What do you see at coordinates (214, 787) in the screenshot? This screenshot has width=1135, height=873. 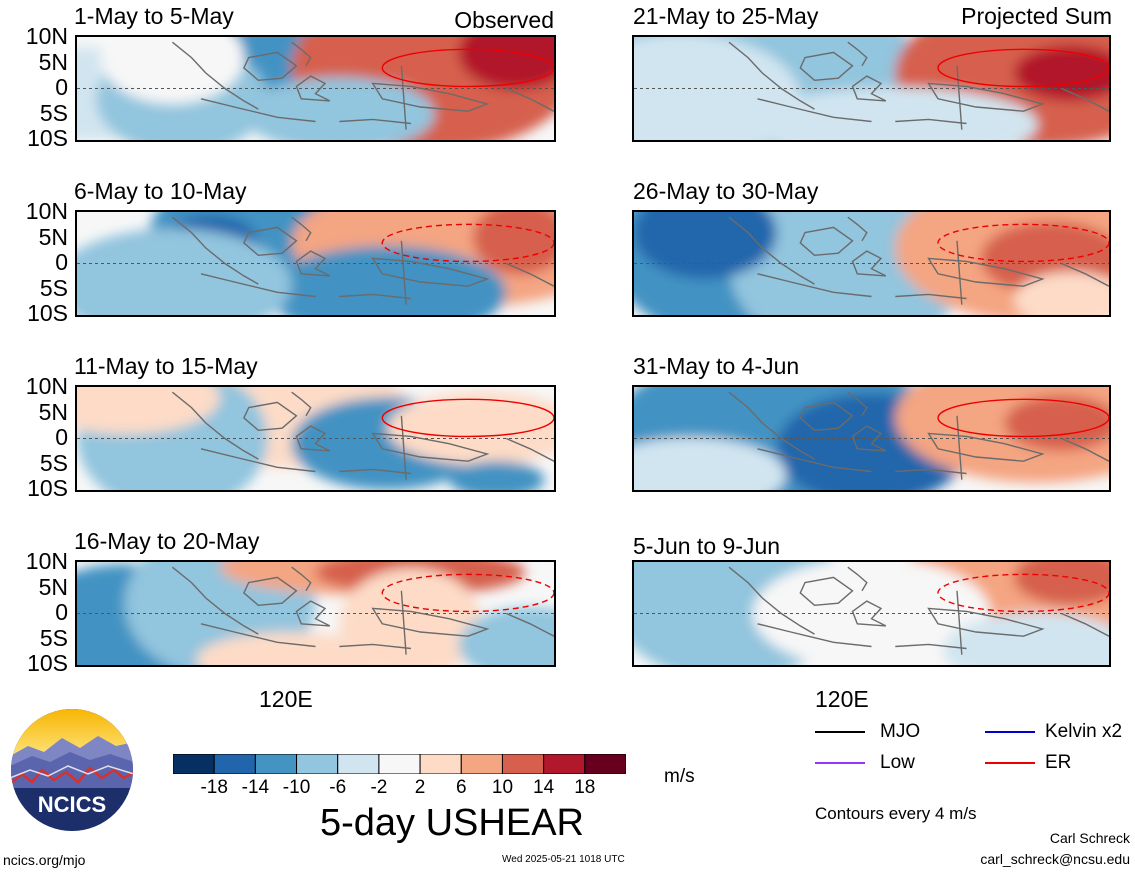 I see `colorbar-tick-label: -18` at bounding box center [214, 787].